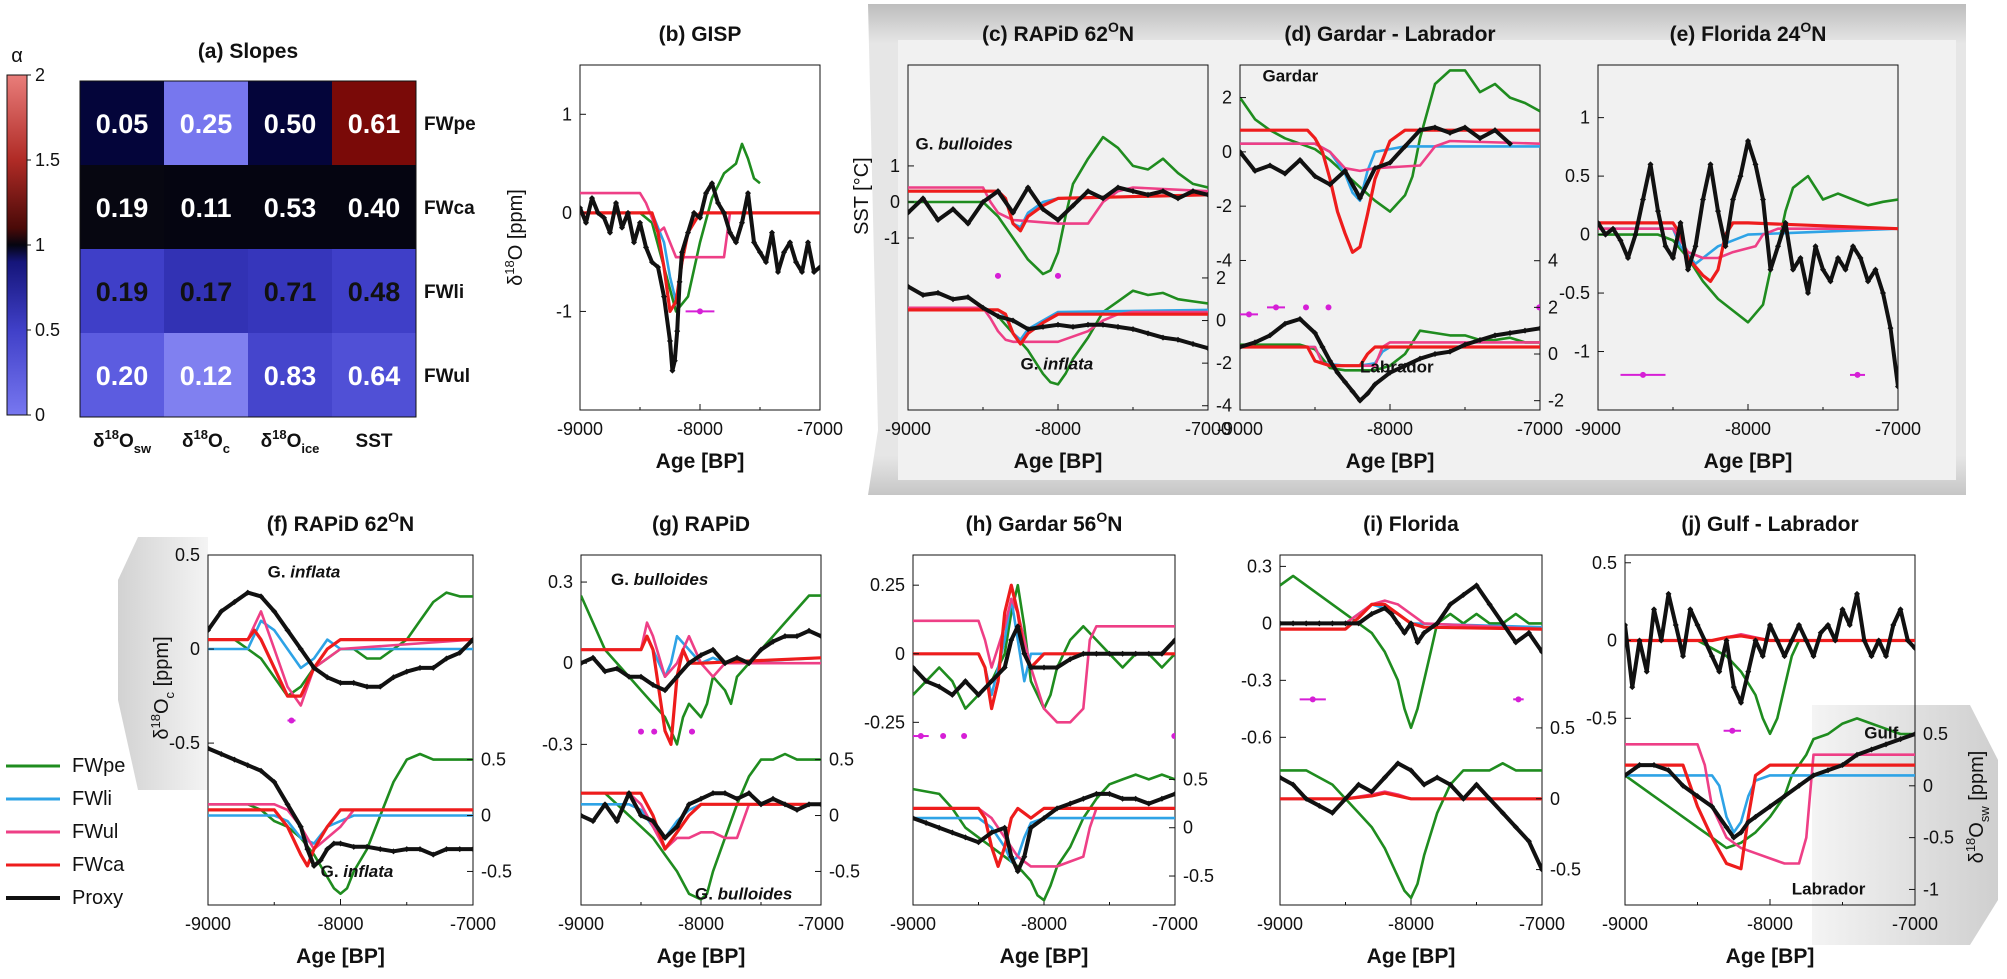  Describe the element at coordinates (40, 245) in the screenshot. I see `colorbar-tick-label: 1` at that location.